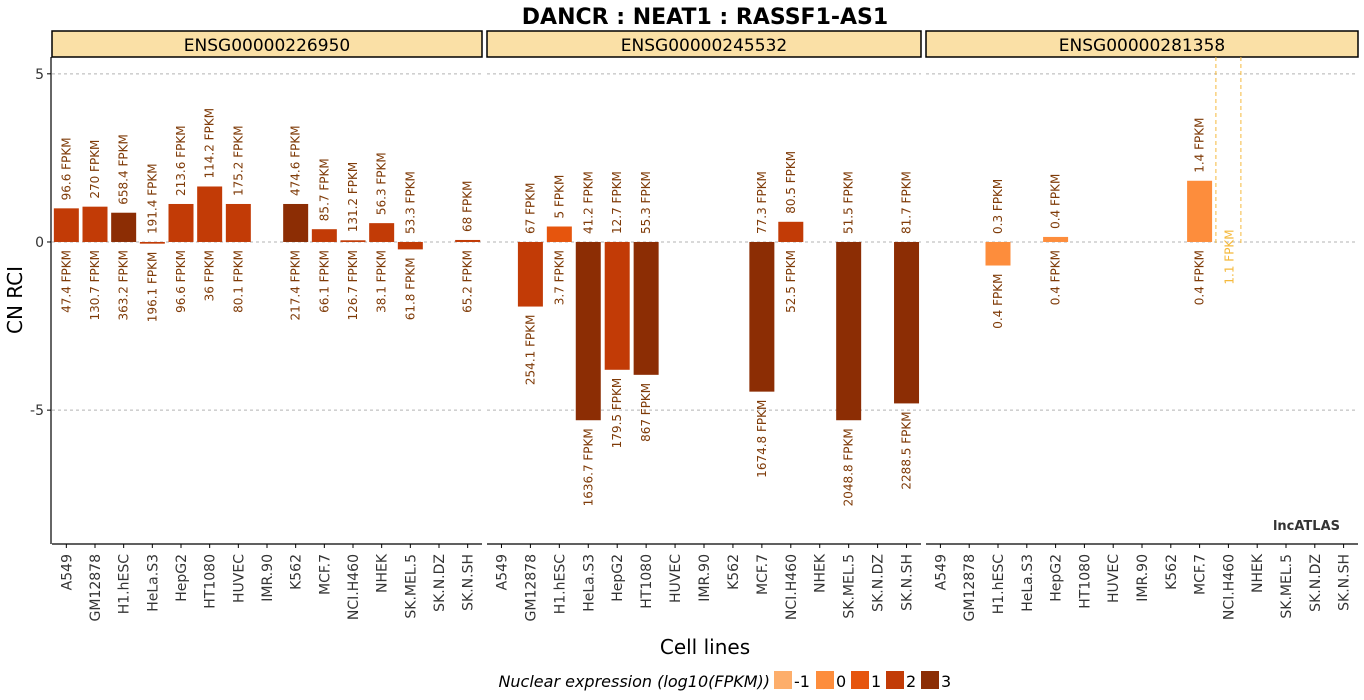 The image size is (1364, 700). I want to click on nuclear-fpkm-label: 0.4 FPKM, so click(998, 301).